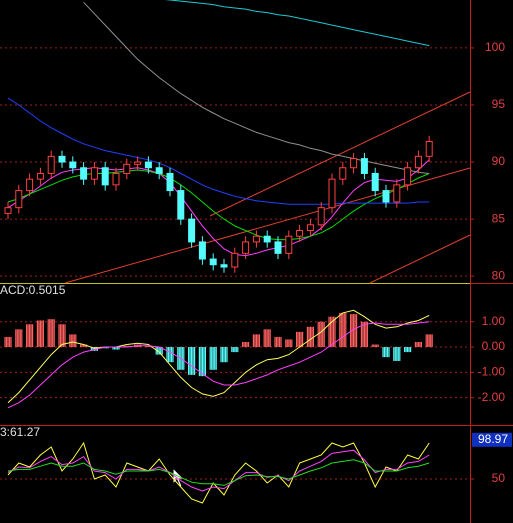 The height and width of the screenshot is (523, 513). Describe the element at coordinates (499, 218) in the screenshot. I see `y-tick-label: 85` at that location.